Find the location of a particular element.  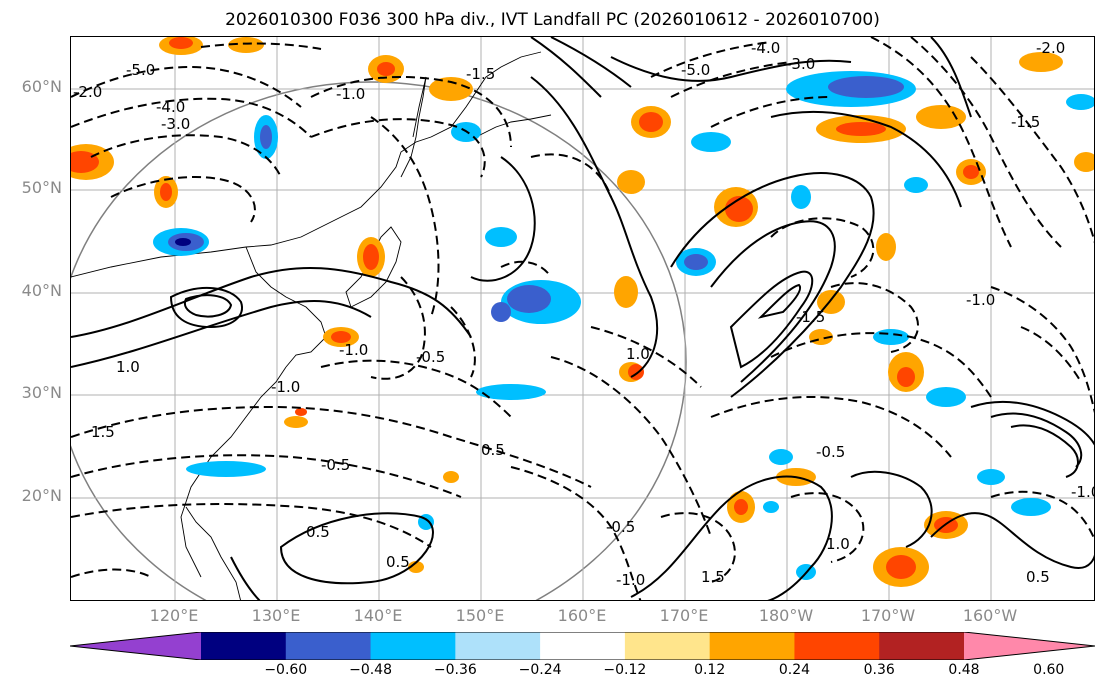

lon-label-160e: 160°E is located at coordinates (582, 615).